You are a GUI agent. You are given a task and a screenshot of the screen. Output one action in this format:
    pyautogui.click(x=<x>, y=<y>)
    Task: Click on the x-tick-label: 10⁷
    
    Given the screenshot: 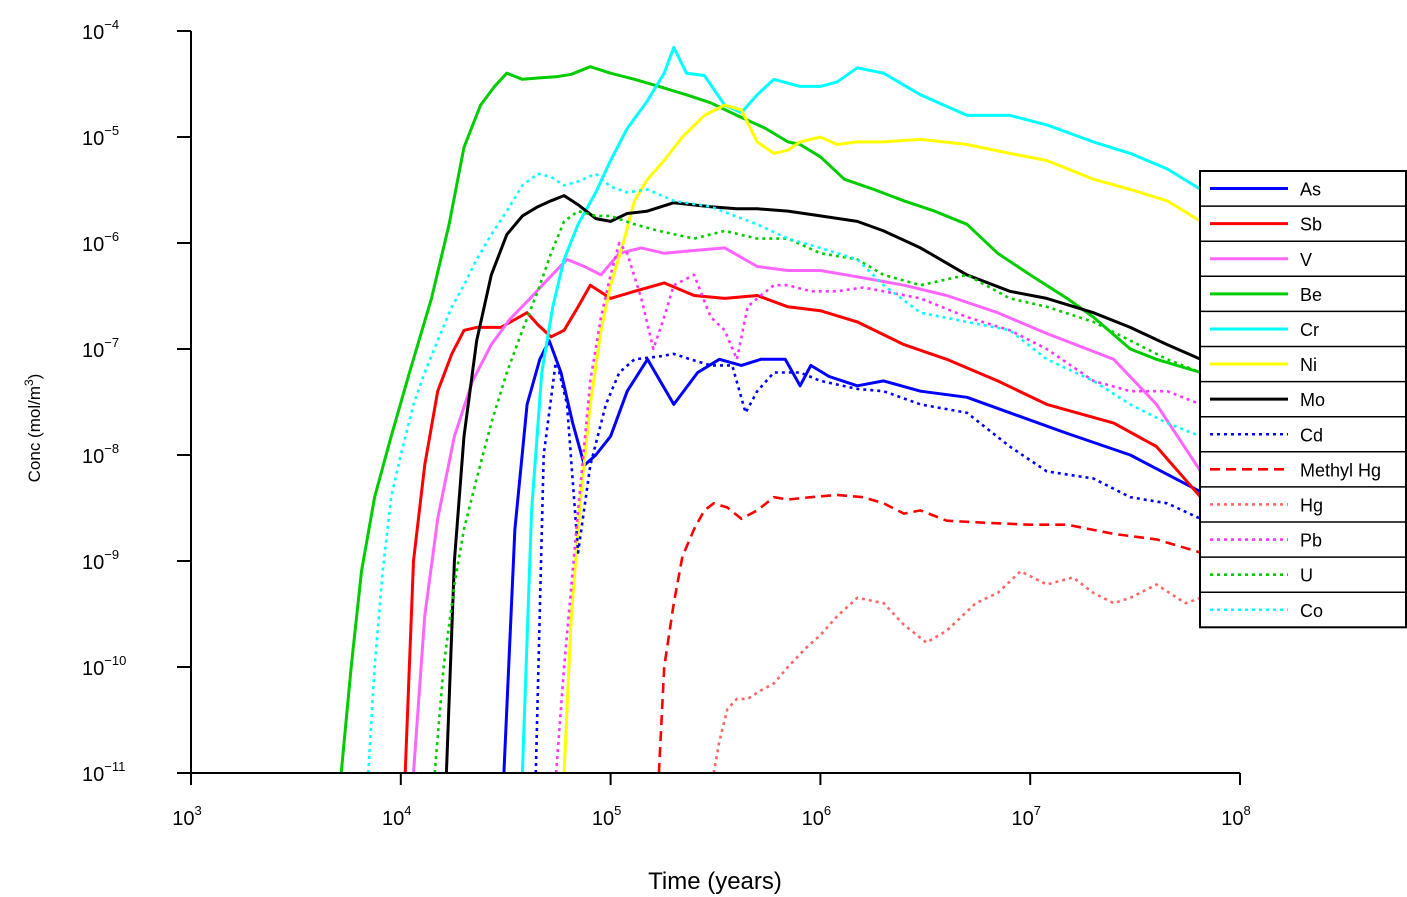 What is the action you would take?
    pyautogui.click(x=1025, y=816)
    